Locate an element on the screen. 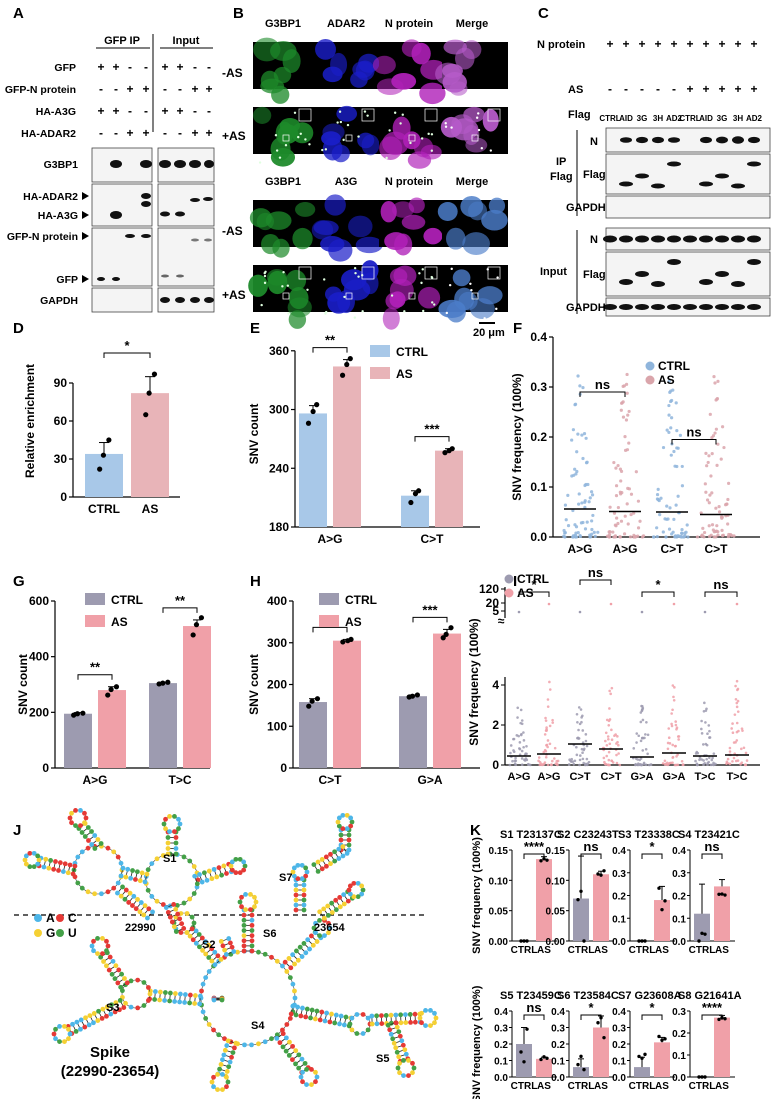 The image size is (773, 1099). row-label-minus-as: -AS is located at coordinates (232, 231).